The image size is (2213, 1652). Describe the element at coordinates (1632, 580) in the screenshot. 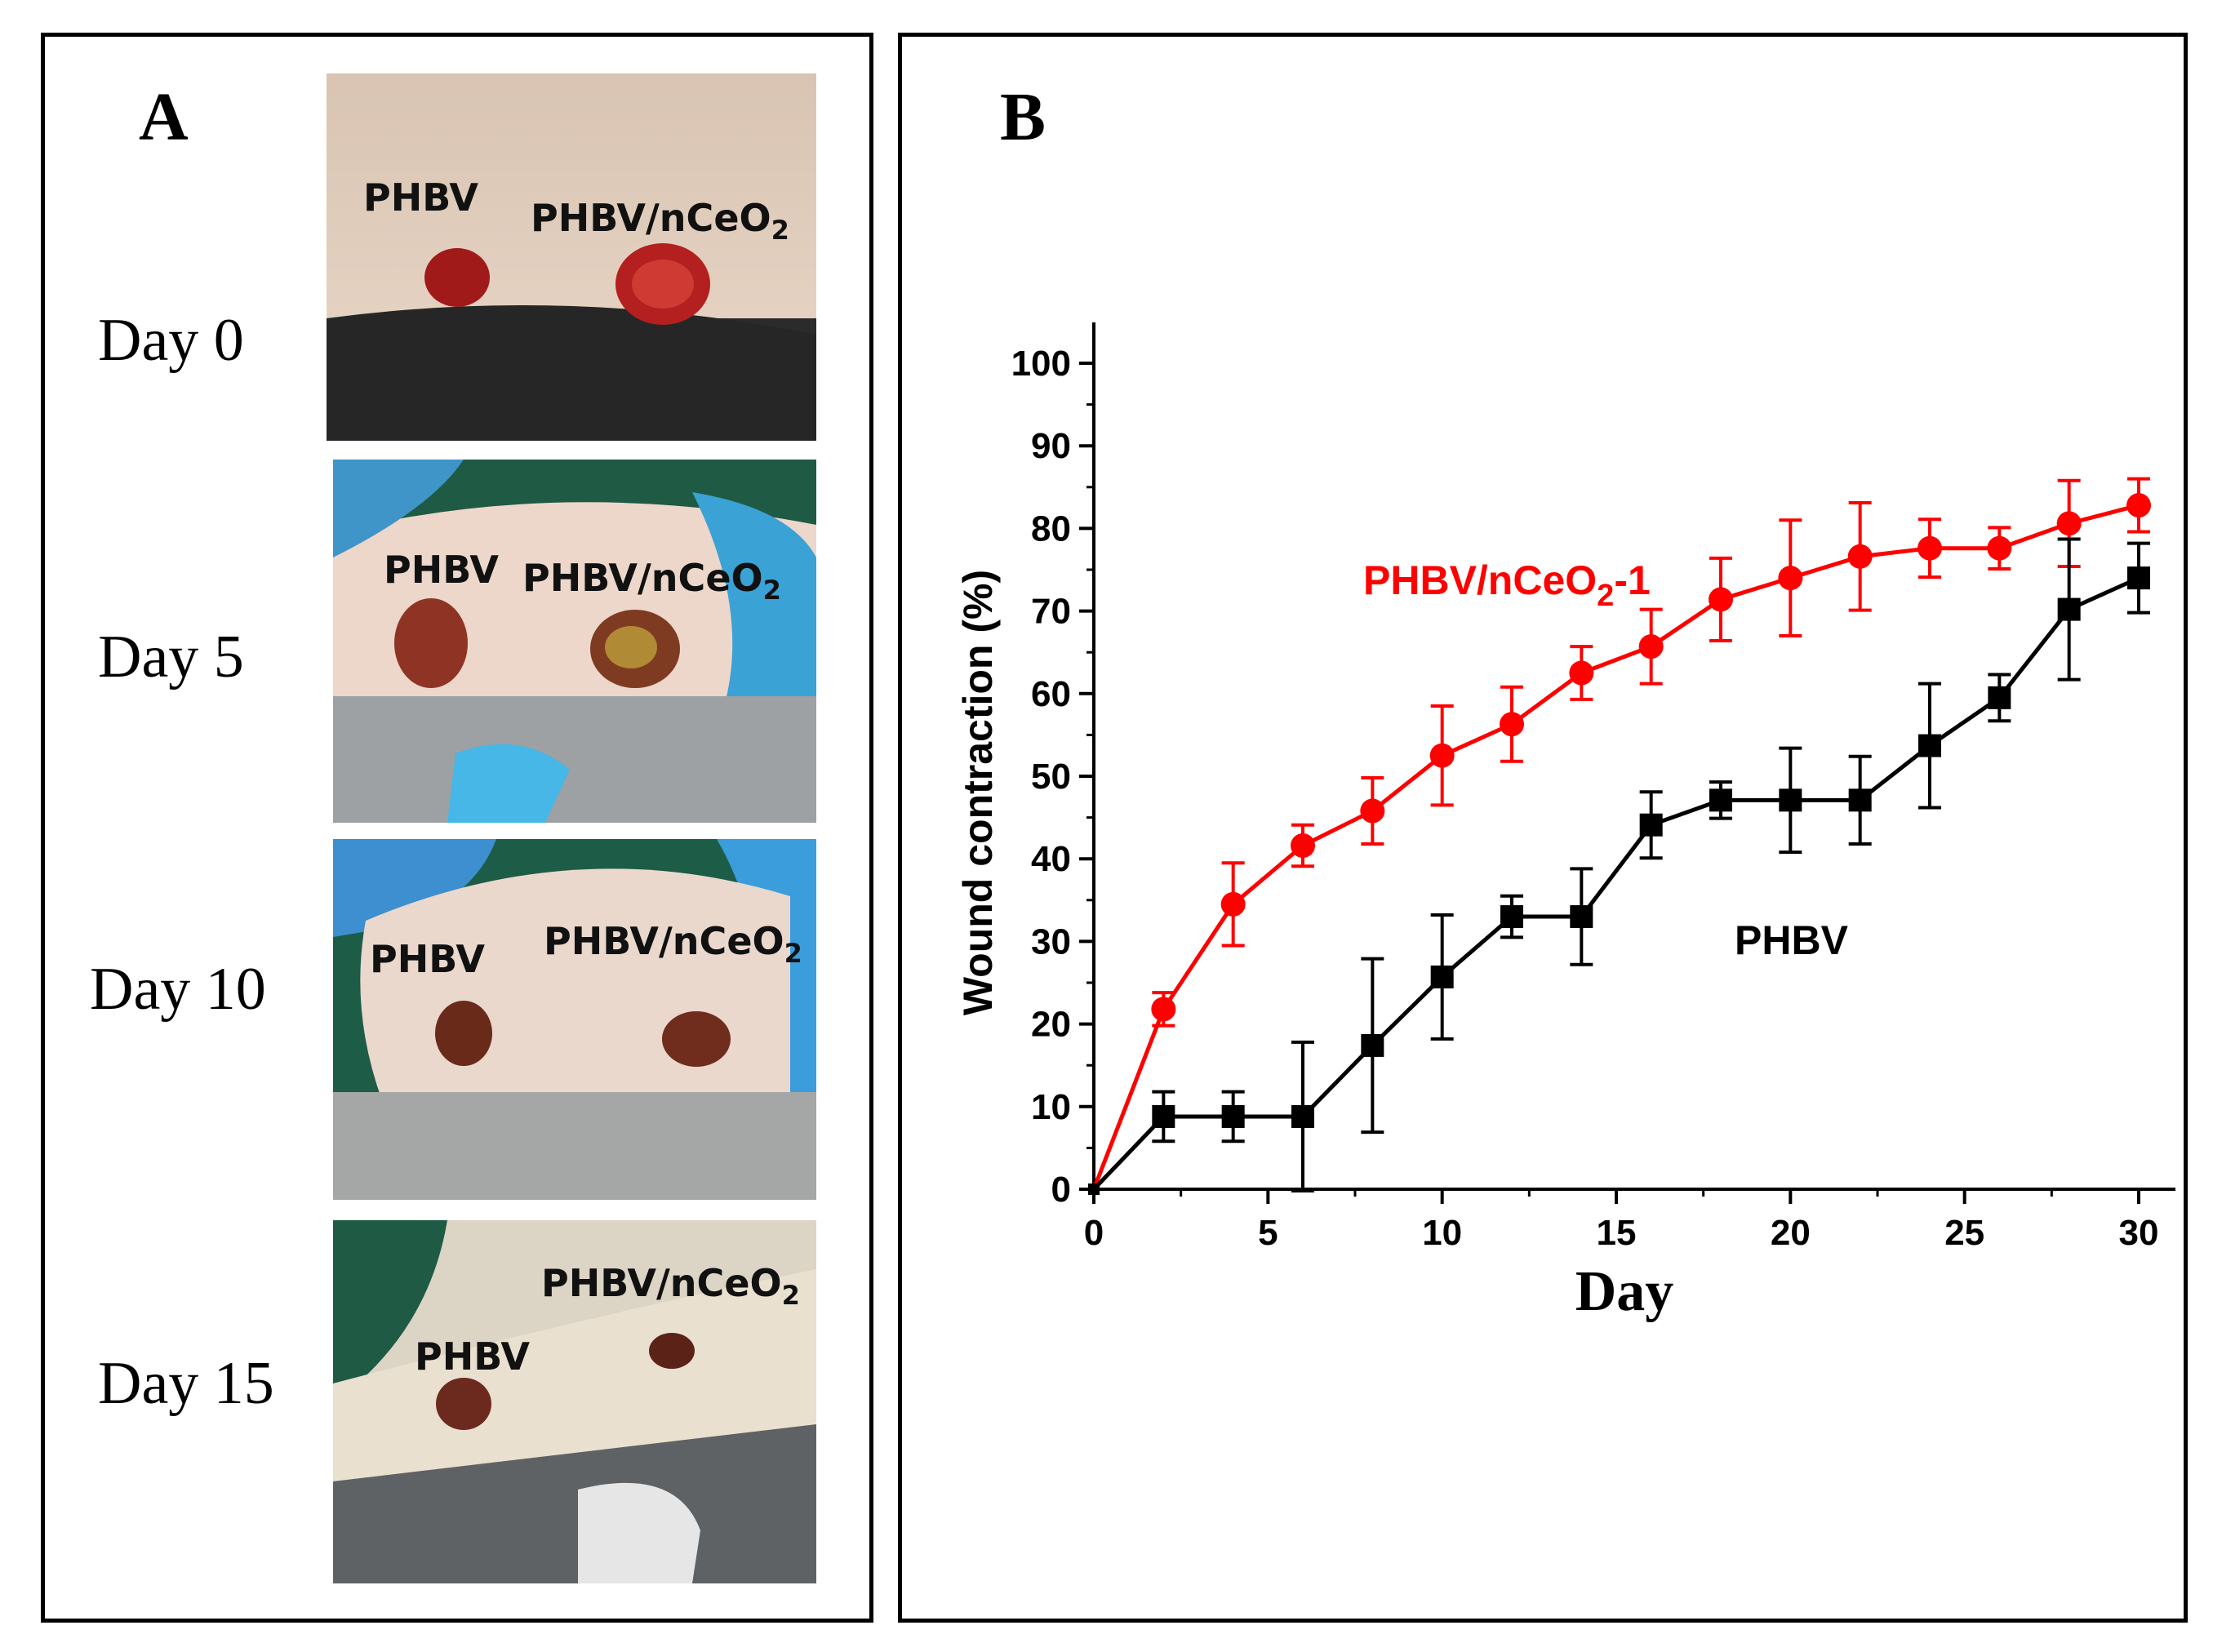

I see `series-label-suffix: -1` at that location.